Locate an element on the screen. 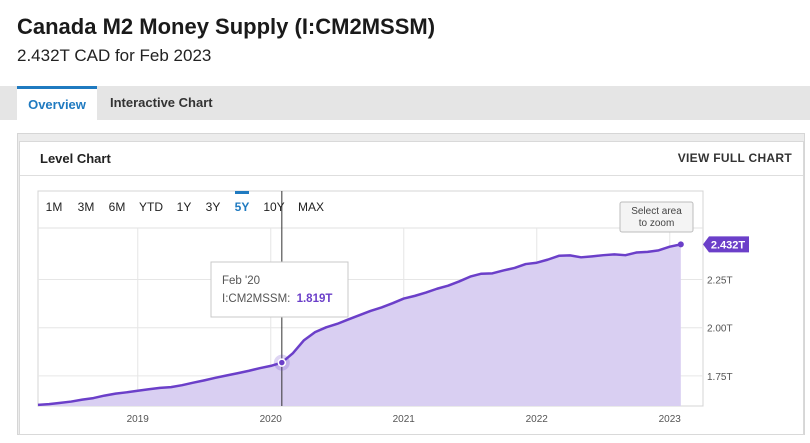  y-tick-label: 2.25T is located at coordinates (720, 280).